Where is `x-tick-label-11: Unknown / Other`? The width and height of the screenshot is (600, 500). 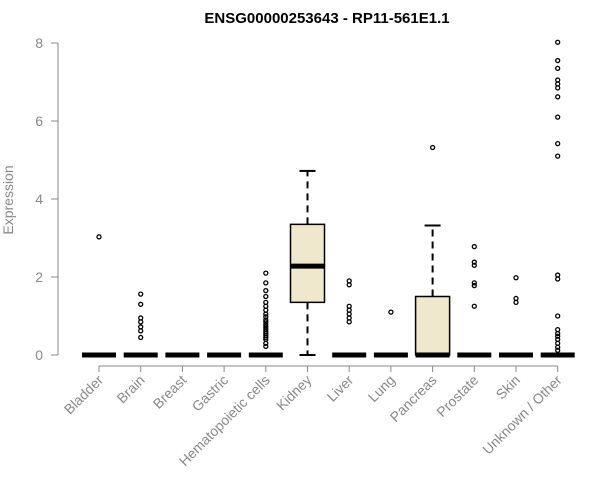 x-tick-label-11: Unknown / Other is located at coordinates (522, 415).